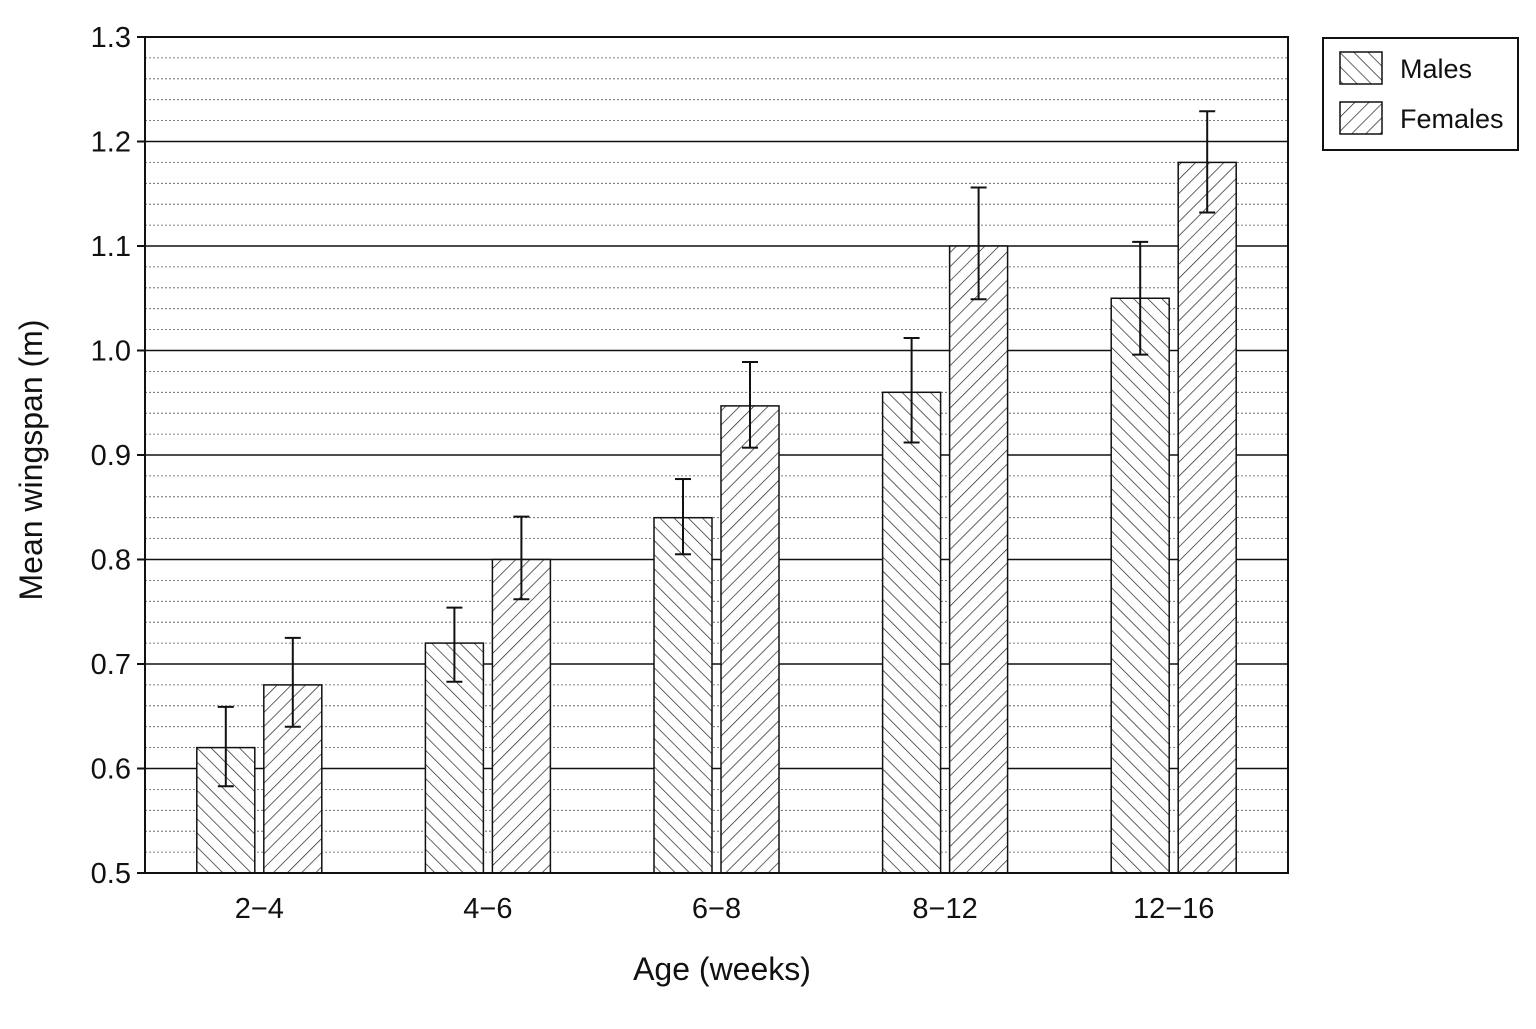  What do you see at coordinates (111, 665) in the screenshot?
I see `y-tick-label: 0.7` at bounding box center [111, 665].